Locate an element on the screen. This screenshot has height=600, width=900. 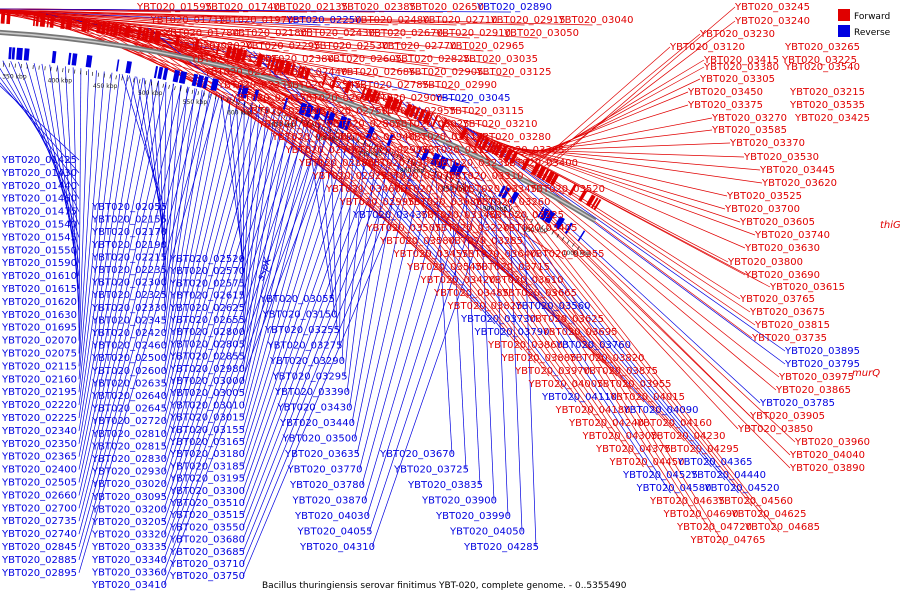
feature-label: YBT020_03050 is located at coordinates (541, 33).